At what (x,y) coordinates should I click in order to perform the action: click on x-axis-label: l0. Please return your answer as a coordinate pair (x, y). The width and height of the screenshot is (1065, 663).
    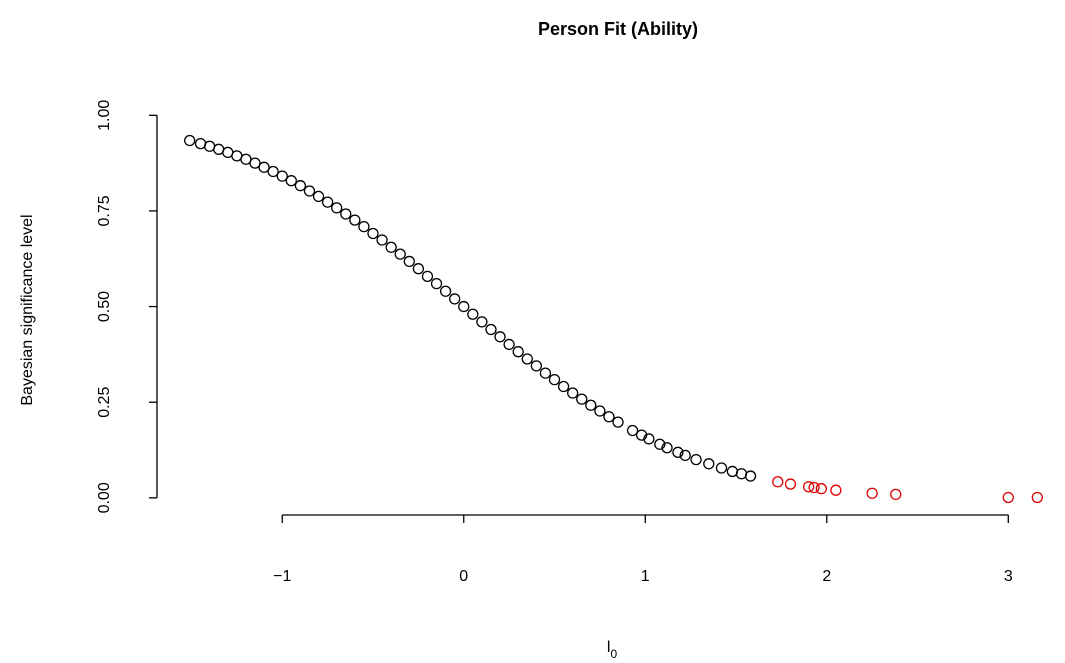
    Looking at the image, I should click on (612, 650).